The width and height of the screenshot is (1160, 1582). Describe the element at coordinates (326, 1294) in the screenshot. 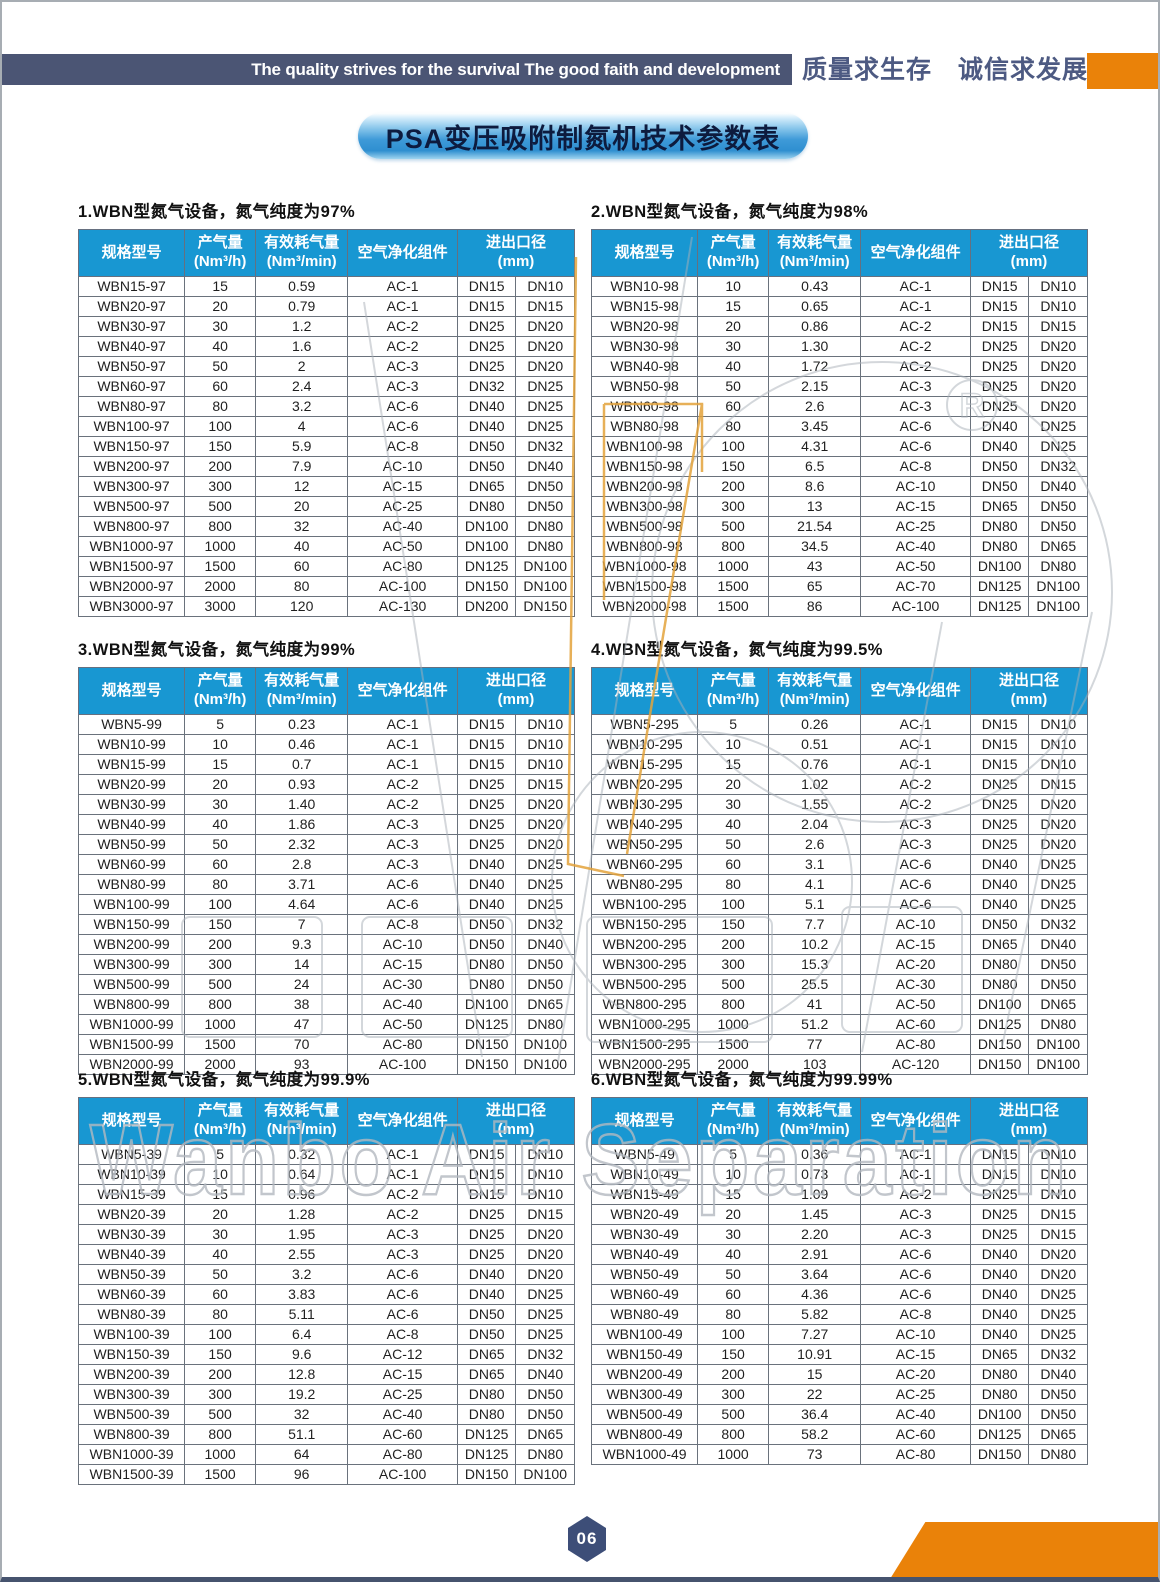

I see `table-row: WBN60-39 60 3.83 AC-6 DN40 DN25` at that location.